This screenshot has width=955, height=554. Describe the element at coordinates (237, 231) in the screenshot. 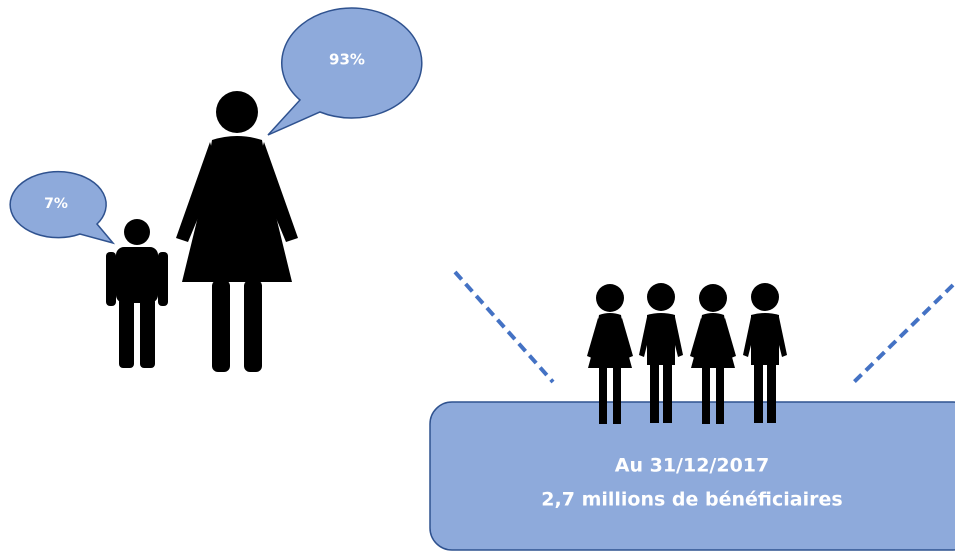

I see `woman-icon` at that location.